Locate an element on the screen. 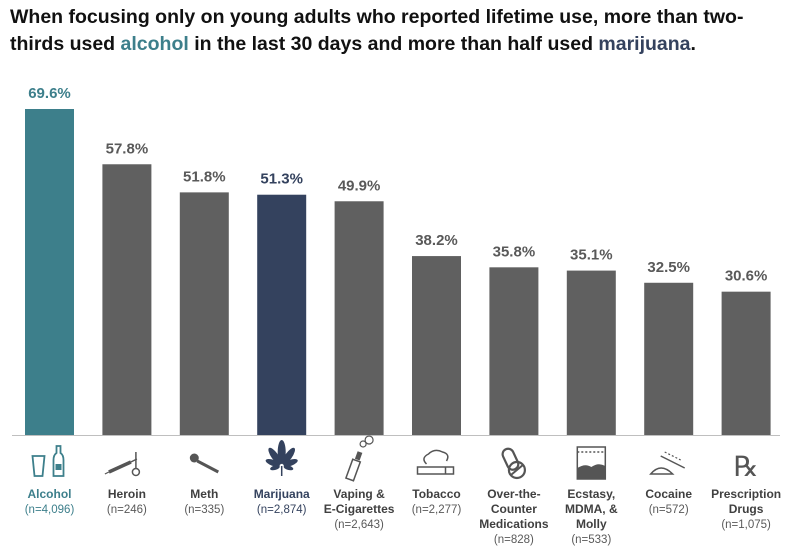  bar-overthe is located at coordinates (514, 351).